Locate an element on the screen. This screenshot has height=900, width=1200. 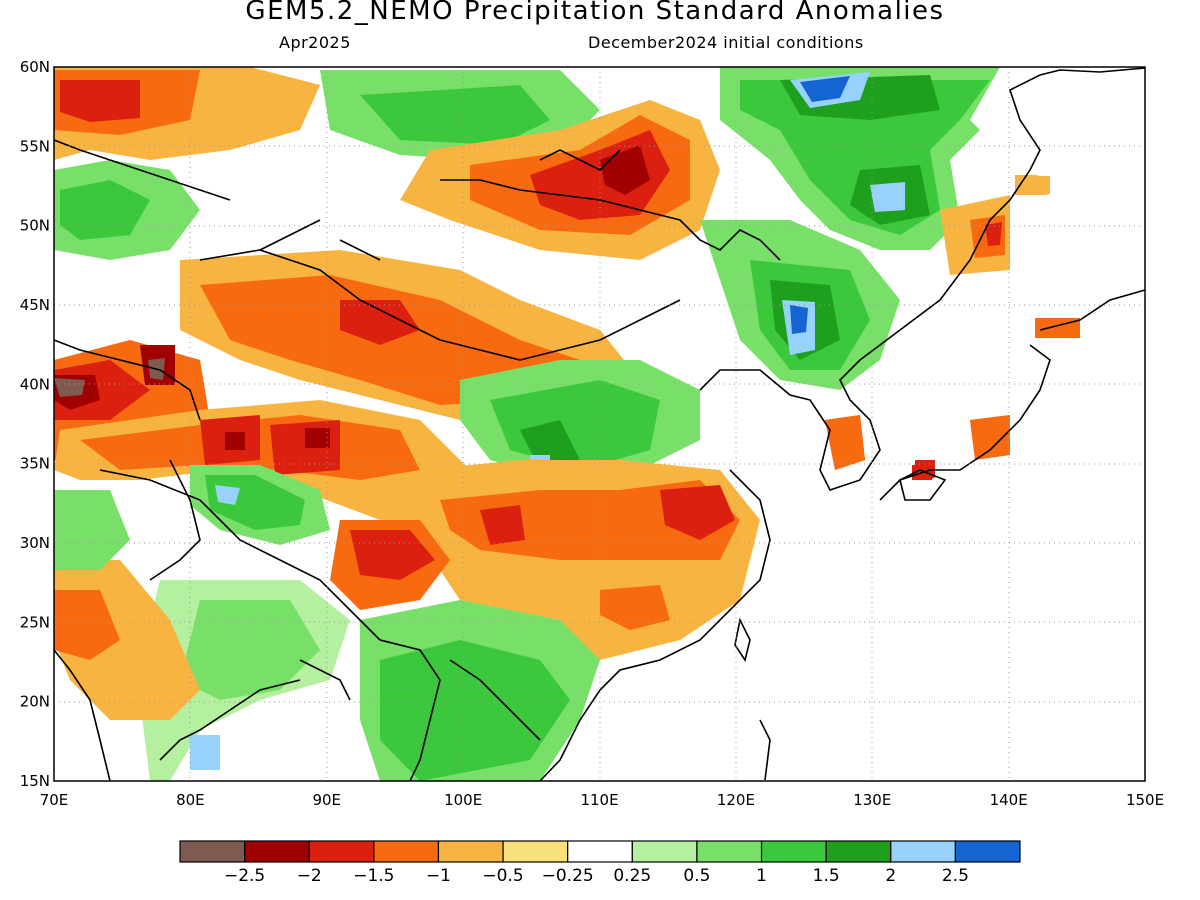
colorbar-label: −2.5 is located at coordinates (244, 876).